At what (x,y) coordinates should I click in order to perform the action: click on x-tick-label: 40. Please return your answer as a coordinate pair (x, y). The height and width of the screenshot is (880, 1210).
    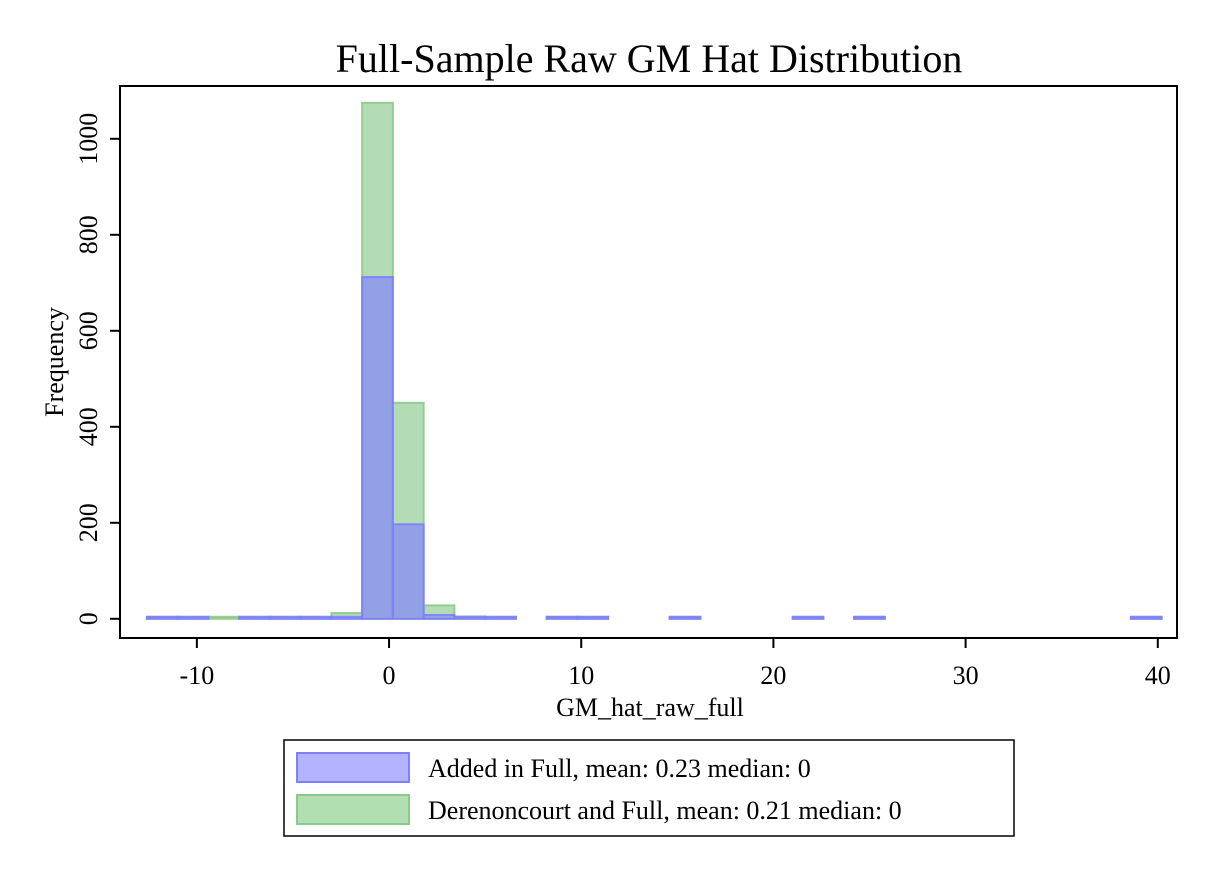
    Looking at the image, I should click on (1158, 675).